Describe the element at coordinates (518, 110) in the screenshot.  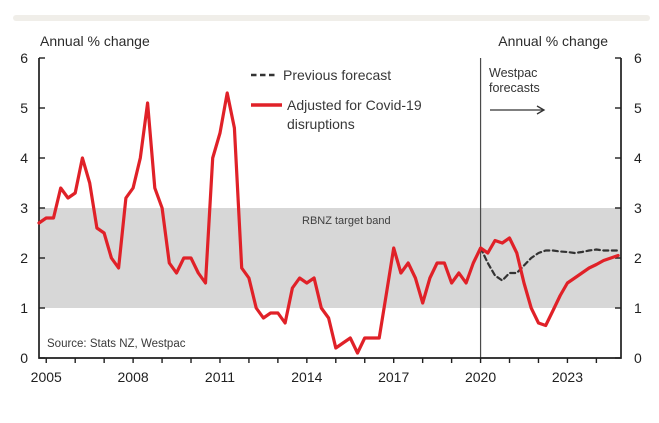
I see `right-arrow-icon` at that location.